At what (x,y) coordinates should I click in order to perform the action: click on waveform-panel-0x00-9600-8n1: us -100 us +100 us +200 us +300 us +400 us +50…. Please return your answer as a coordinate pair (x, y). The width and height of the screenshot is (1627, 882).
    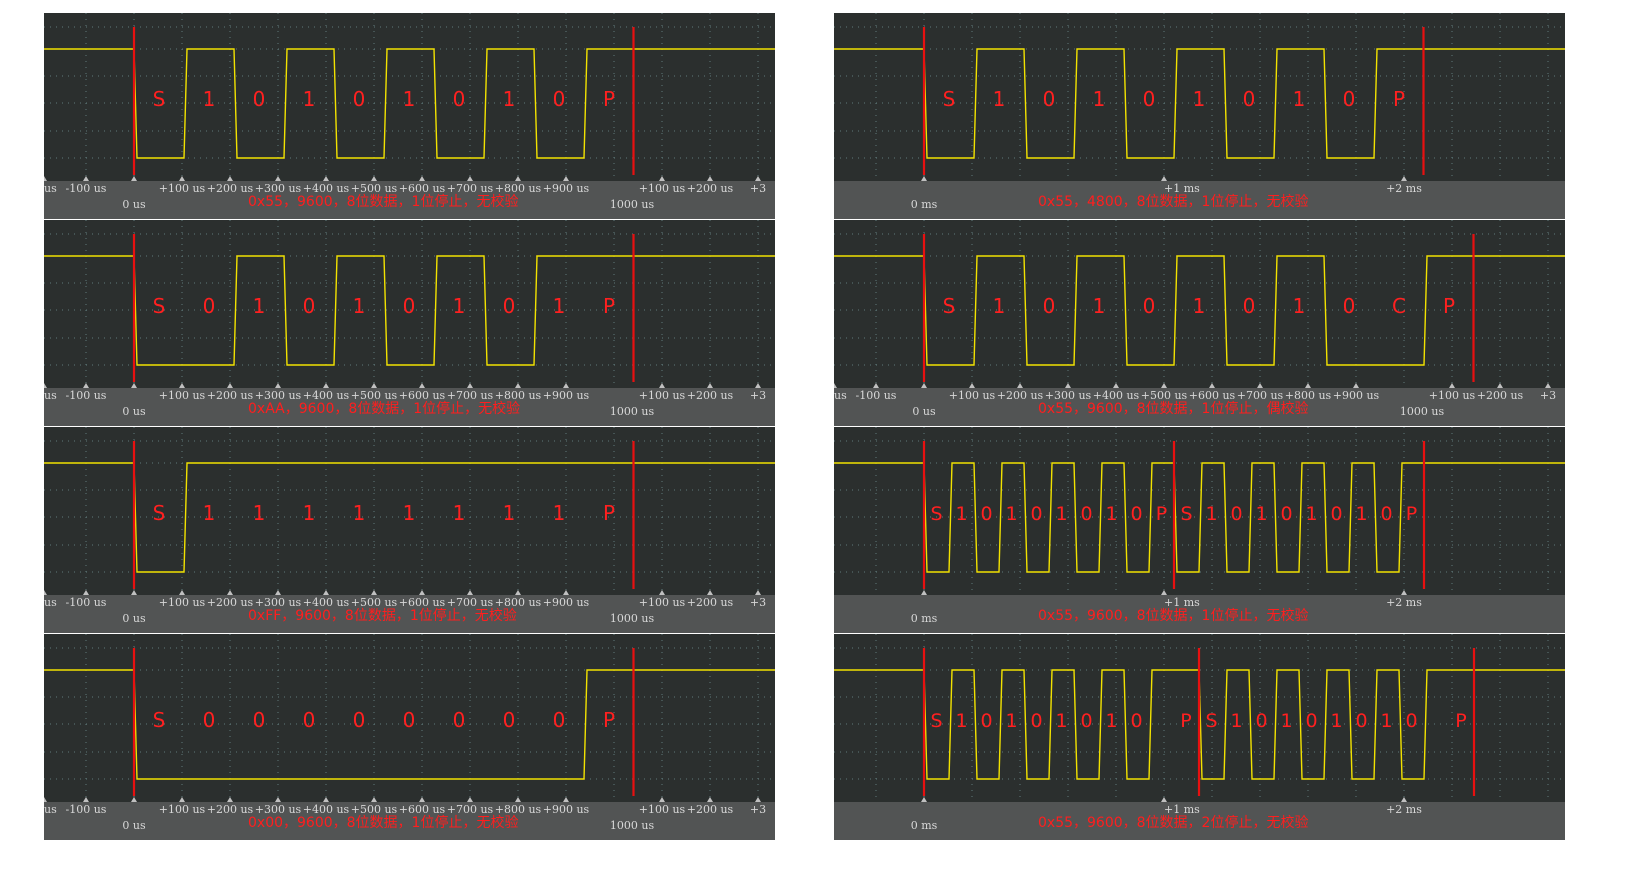
    Looking at the image, I should click on (409, 741).